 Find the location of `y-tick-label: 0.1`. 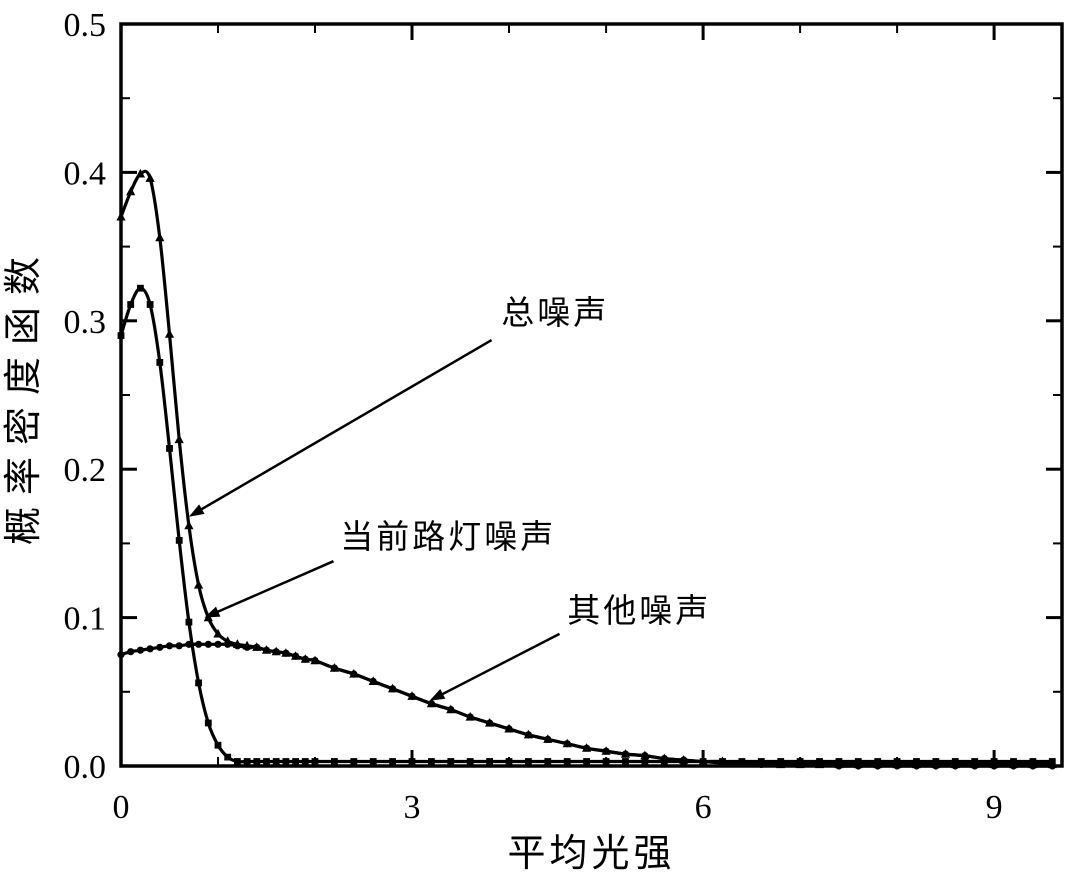

y-tick-label: 0.1 is located at coordinates (85, 619).